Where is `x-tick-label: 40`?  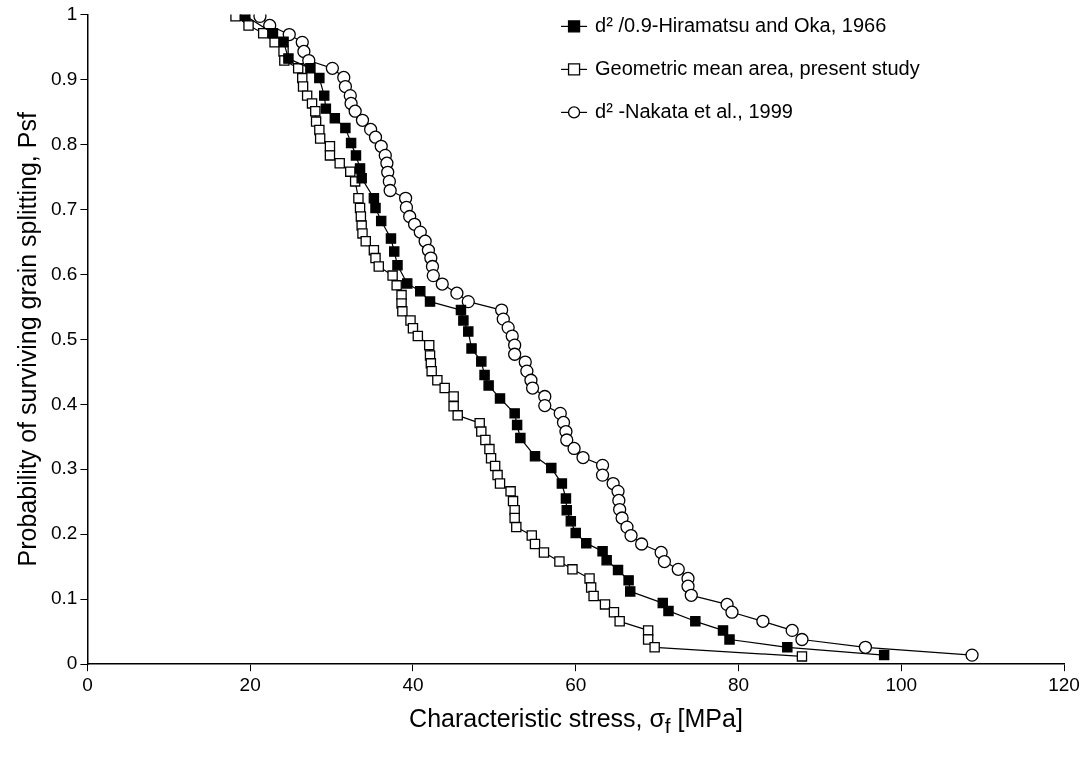 x-tick-label: 40 is located at coordinates (413, 684).